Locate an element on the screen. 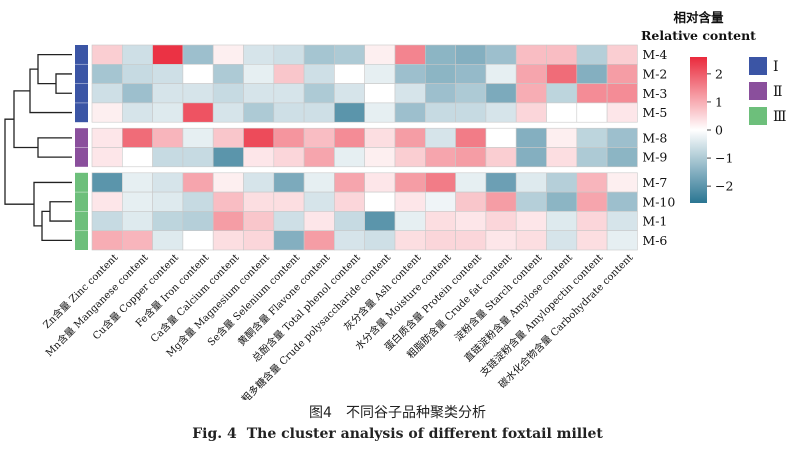 The height and width of the screenshot is (464, 795). group-legend: Ⅰ Ⅱ Ⅲ is located at coordinates (768, 91).